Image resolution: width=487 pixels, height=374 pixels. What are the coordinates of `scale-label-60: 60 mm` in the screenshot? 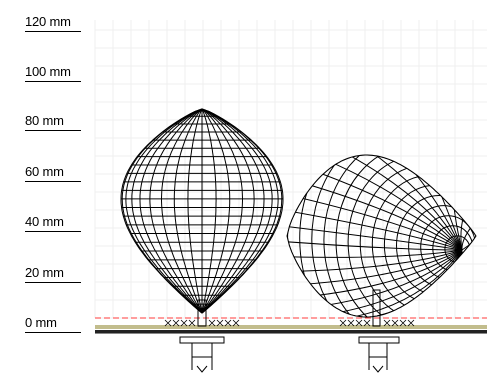 It's located at (44, 171).